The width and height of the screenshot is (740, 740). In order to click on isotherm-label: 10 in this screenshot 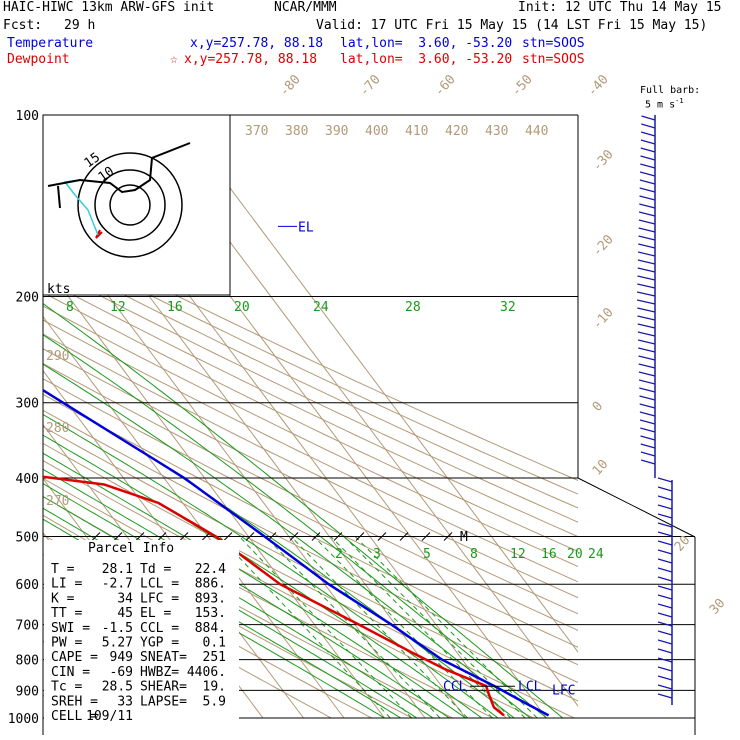, I will do `click(601, 468)`.